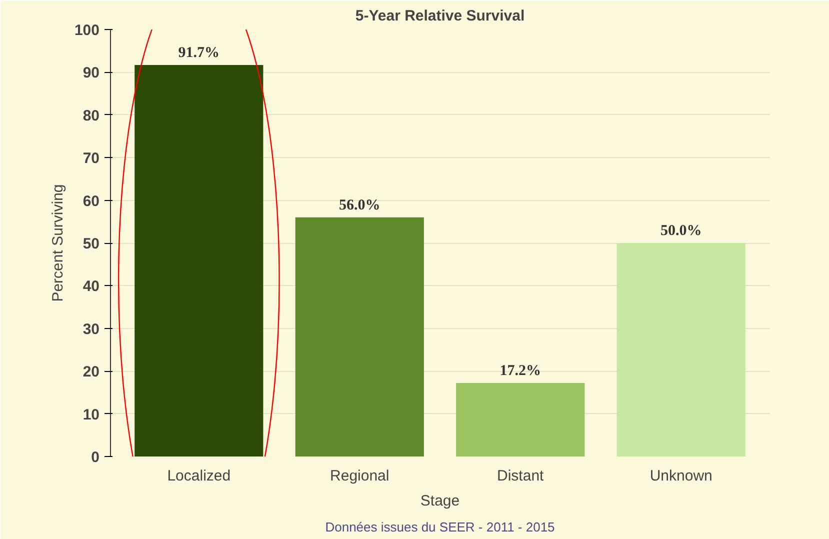 The width and height of the screenshot is (829, 539). What do you see at coordinates (95, 457) in the screenshot?
I see `y-tick-label: 0` at bounding box center [95, 457].